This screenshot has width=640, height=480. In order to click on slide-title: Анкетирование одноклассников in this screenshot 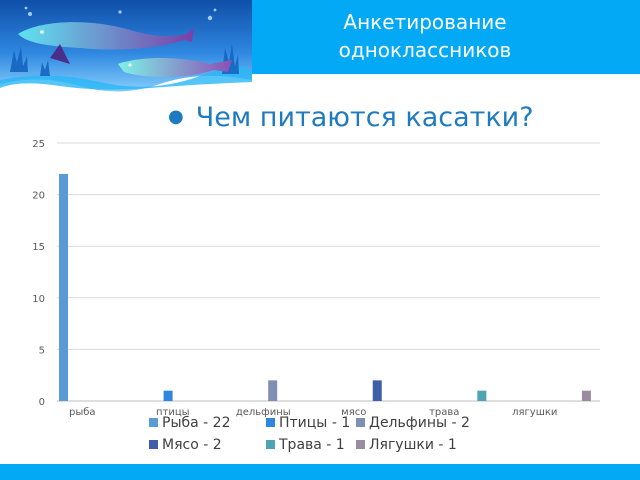, I will do `click(425, 36)`.